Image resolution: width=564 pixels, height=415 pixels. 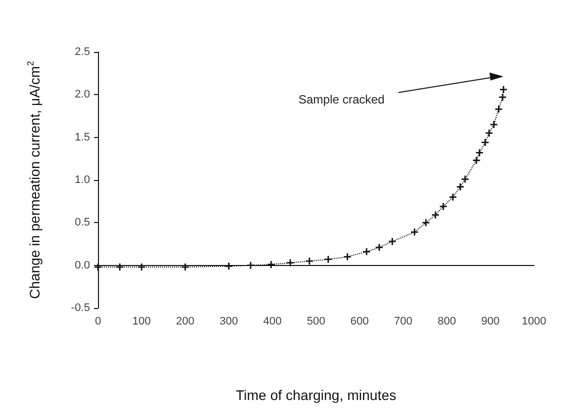 I want to click on x-tick-label: 1000, so click(x=534, y=322).